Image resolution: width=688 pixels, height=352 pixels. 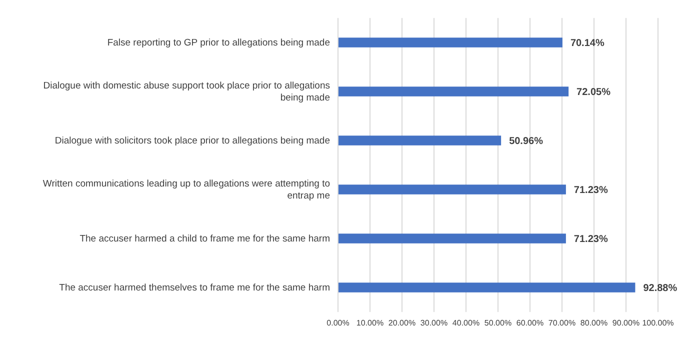 What do you see at coordinates (192, 140) in the screenshot?
I see `y-tick-label: Dialogue with solicitors took place prior to allegations being made` at bounding box center [192, 140].